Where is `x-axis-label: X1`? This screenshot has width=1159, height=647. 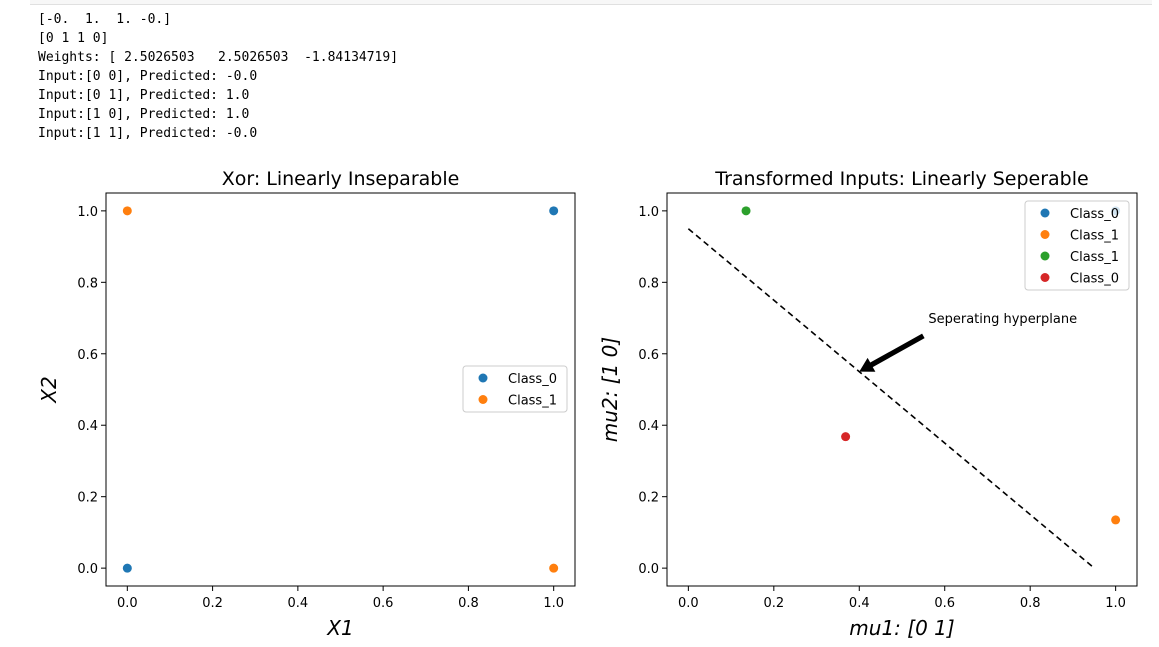
x-axis-label: X1 is located at coordinates (339, 628).